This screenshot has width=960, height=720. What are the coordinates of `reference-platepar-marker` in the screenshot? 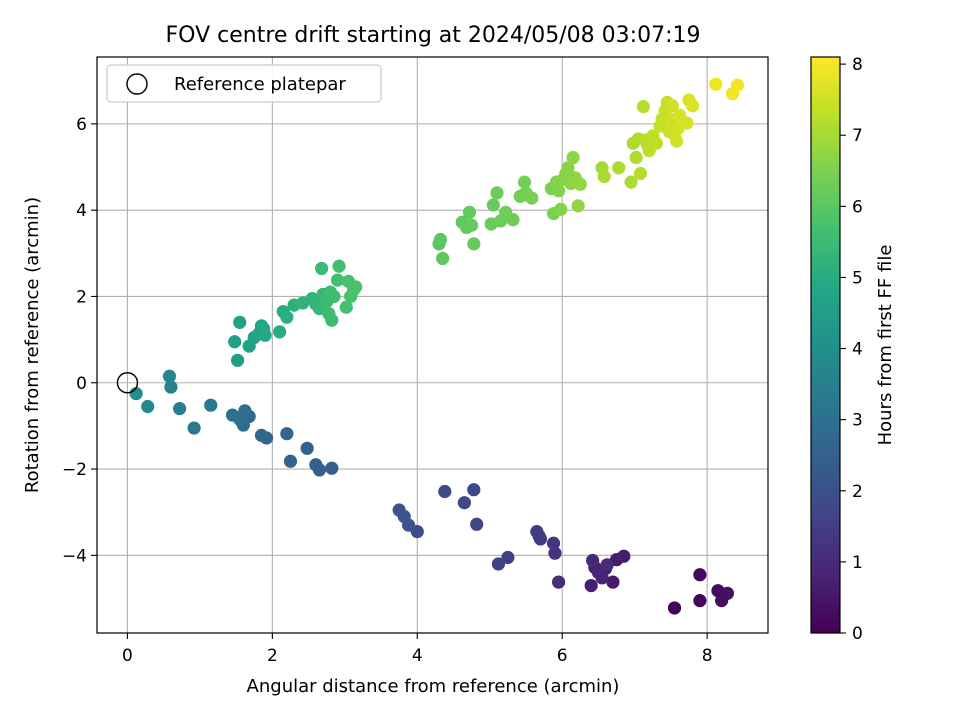 It's located at (127, 383).